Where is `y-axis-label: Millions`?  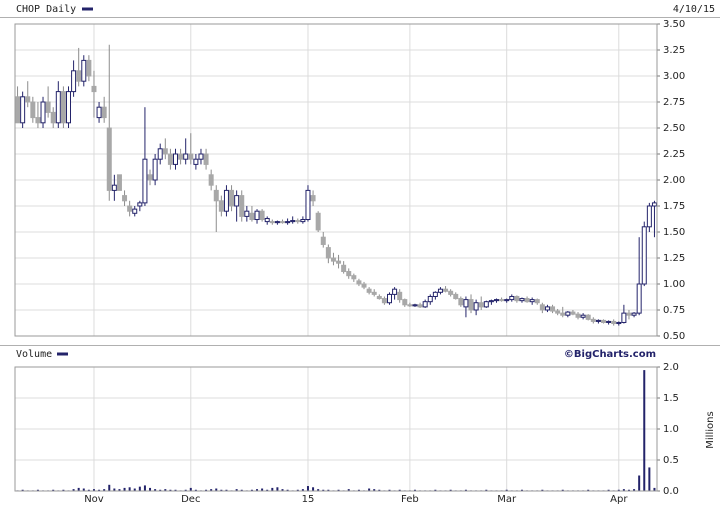 y-axis-label: Millions is located at coordinates (710, 429).